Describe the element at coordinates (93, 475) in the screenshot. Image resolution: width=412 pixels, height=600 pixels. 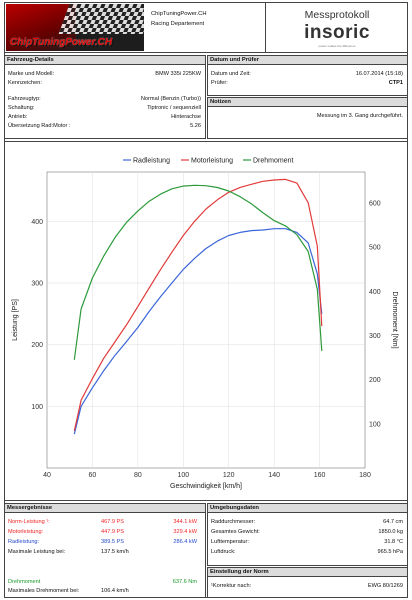
I see `x-tick-label: 60` at that location.